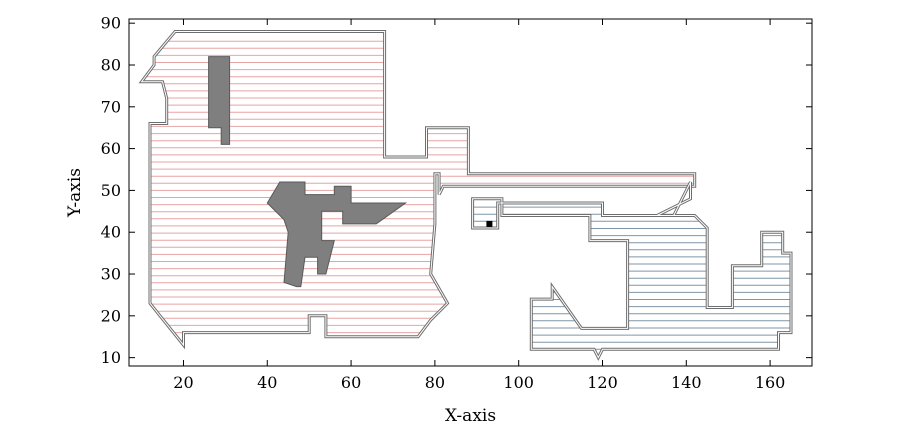 This screenshot has height=428, width=900. I want to click on y-tick-label: 10, so click(111, 357).